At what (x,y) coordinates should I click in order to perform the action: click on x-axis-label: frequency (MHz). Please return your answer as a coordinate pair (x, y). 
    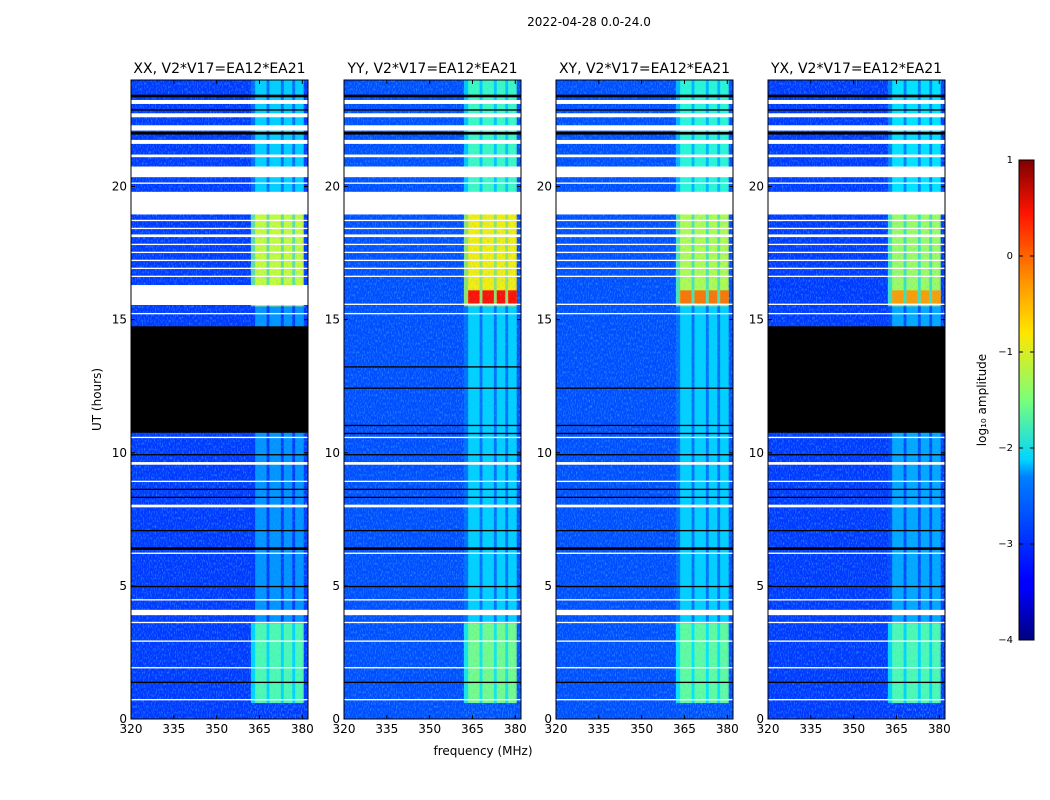
    Looking at the image, I should click on (482, 751).